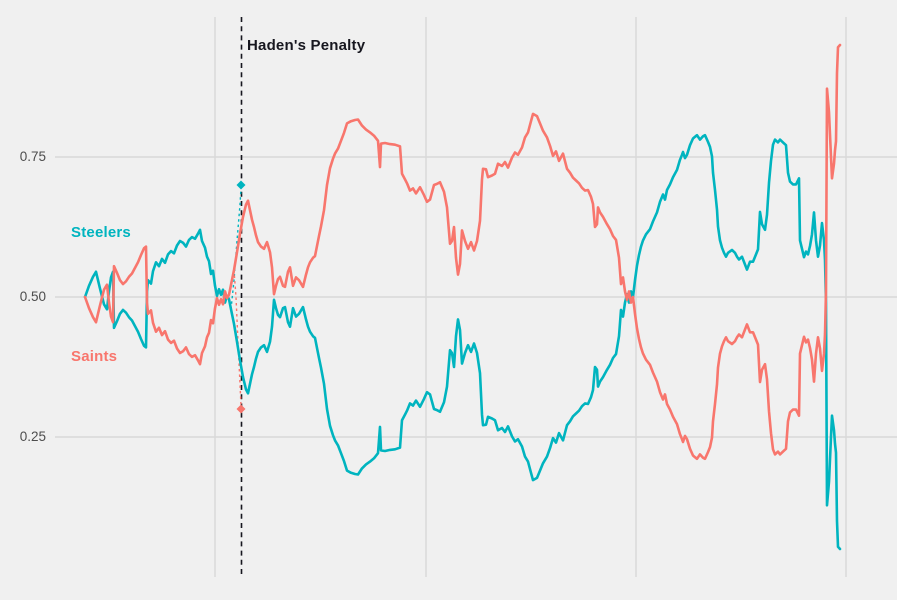  What do you see at coordinates (236, 248) in the screenshot?
I see `steelers-counterfactual-marker-connector` at bounding box center [236, 248].